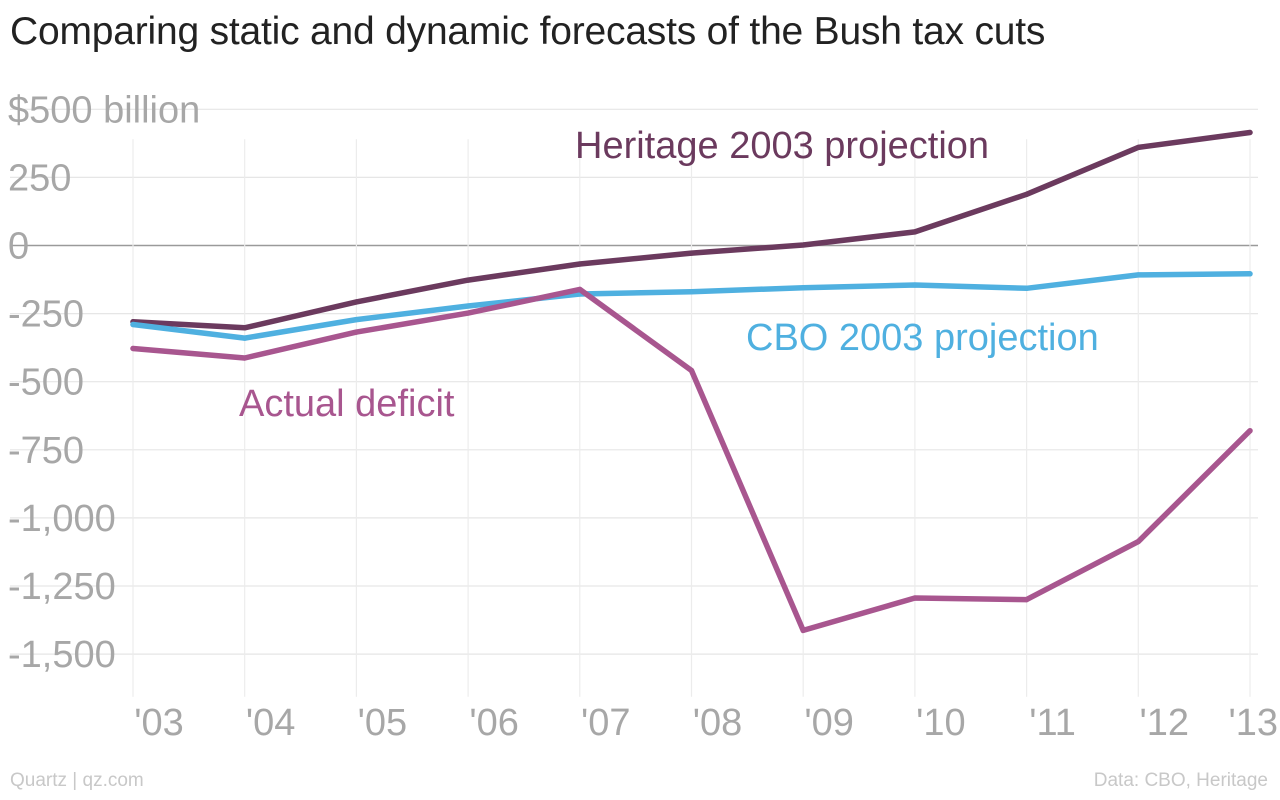  Describe the element at coordinates (159, 723) in the screenshot. I see `x-tick-label: '03` at that location.